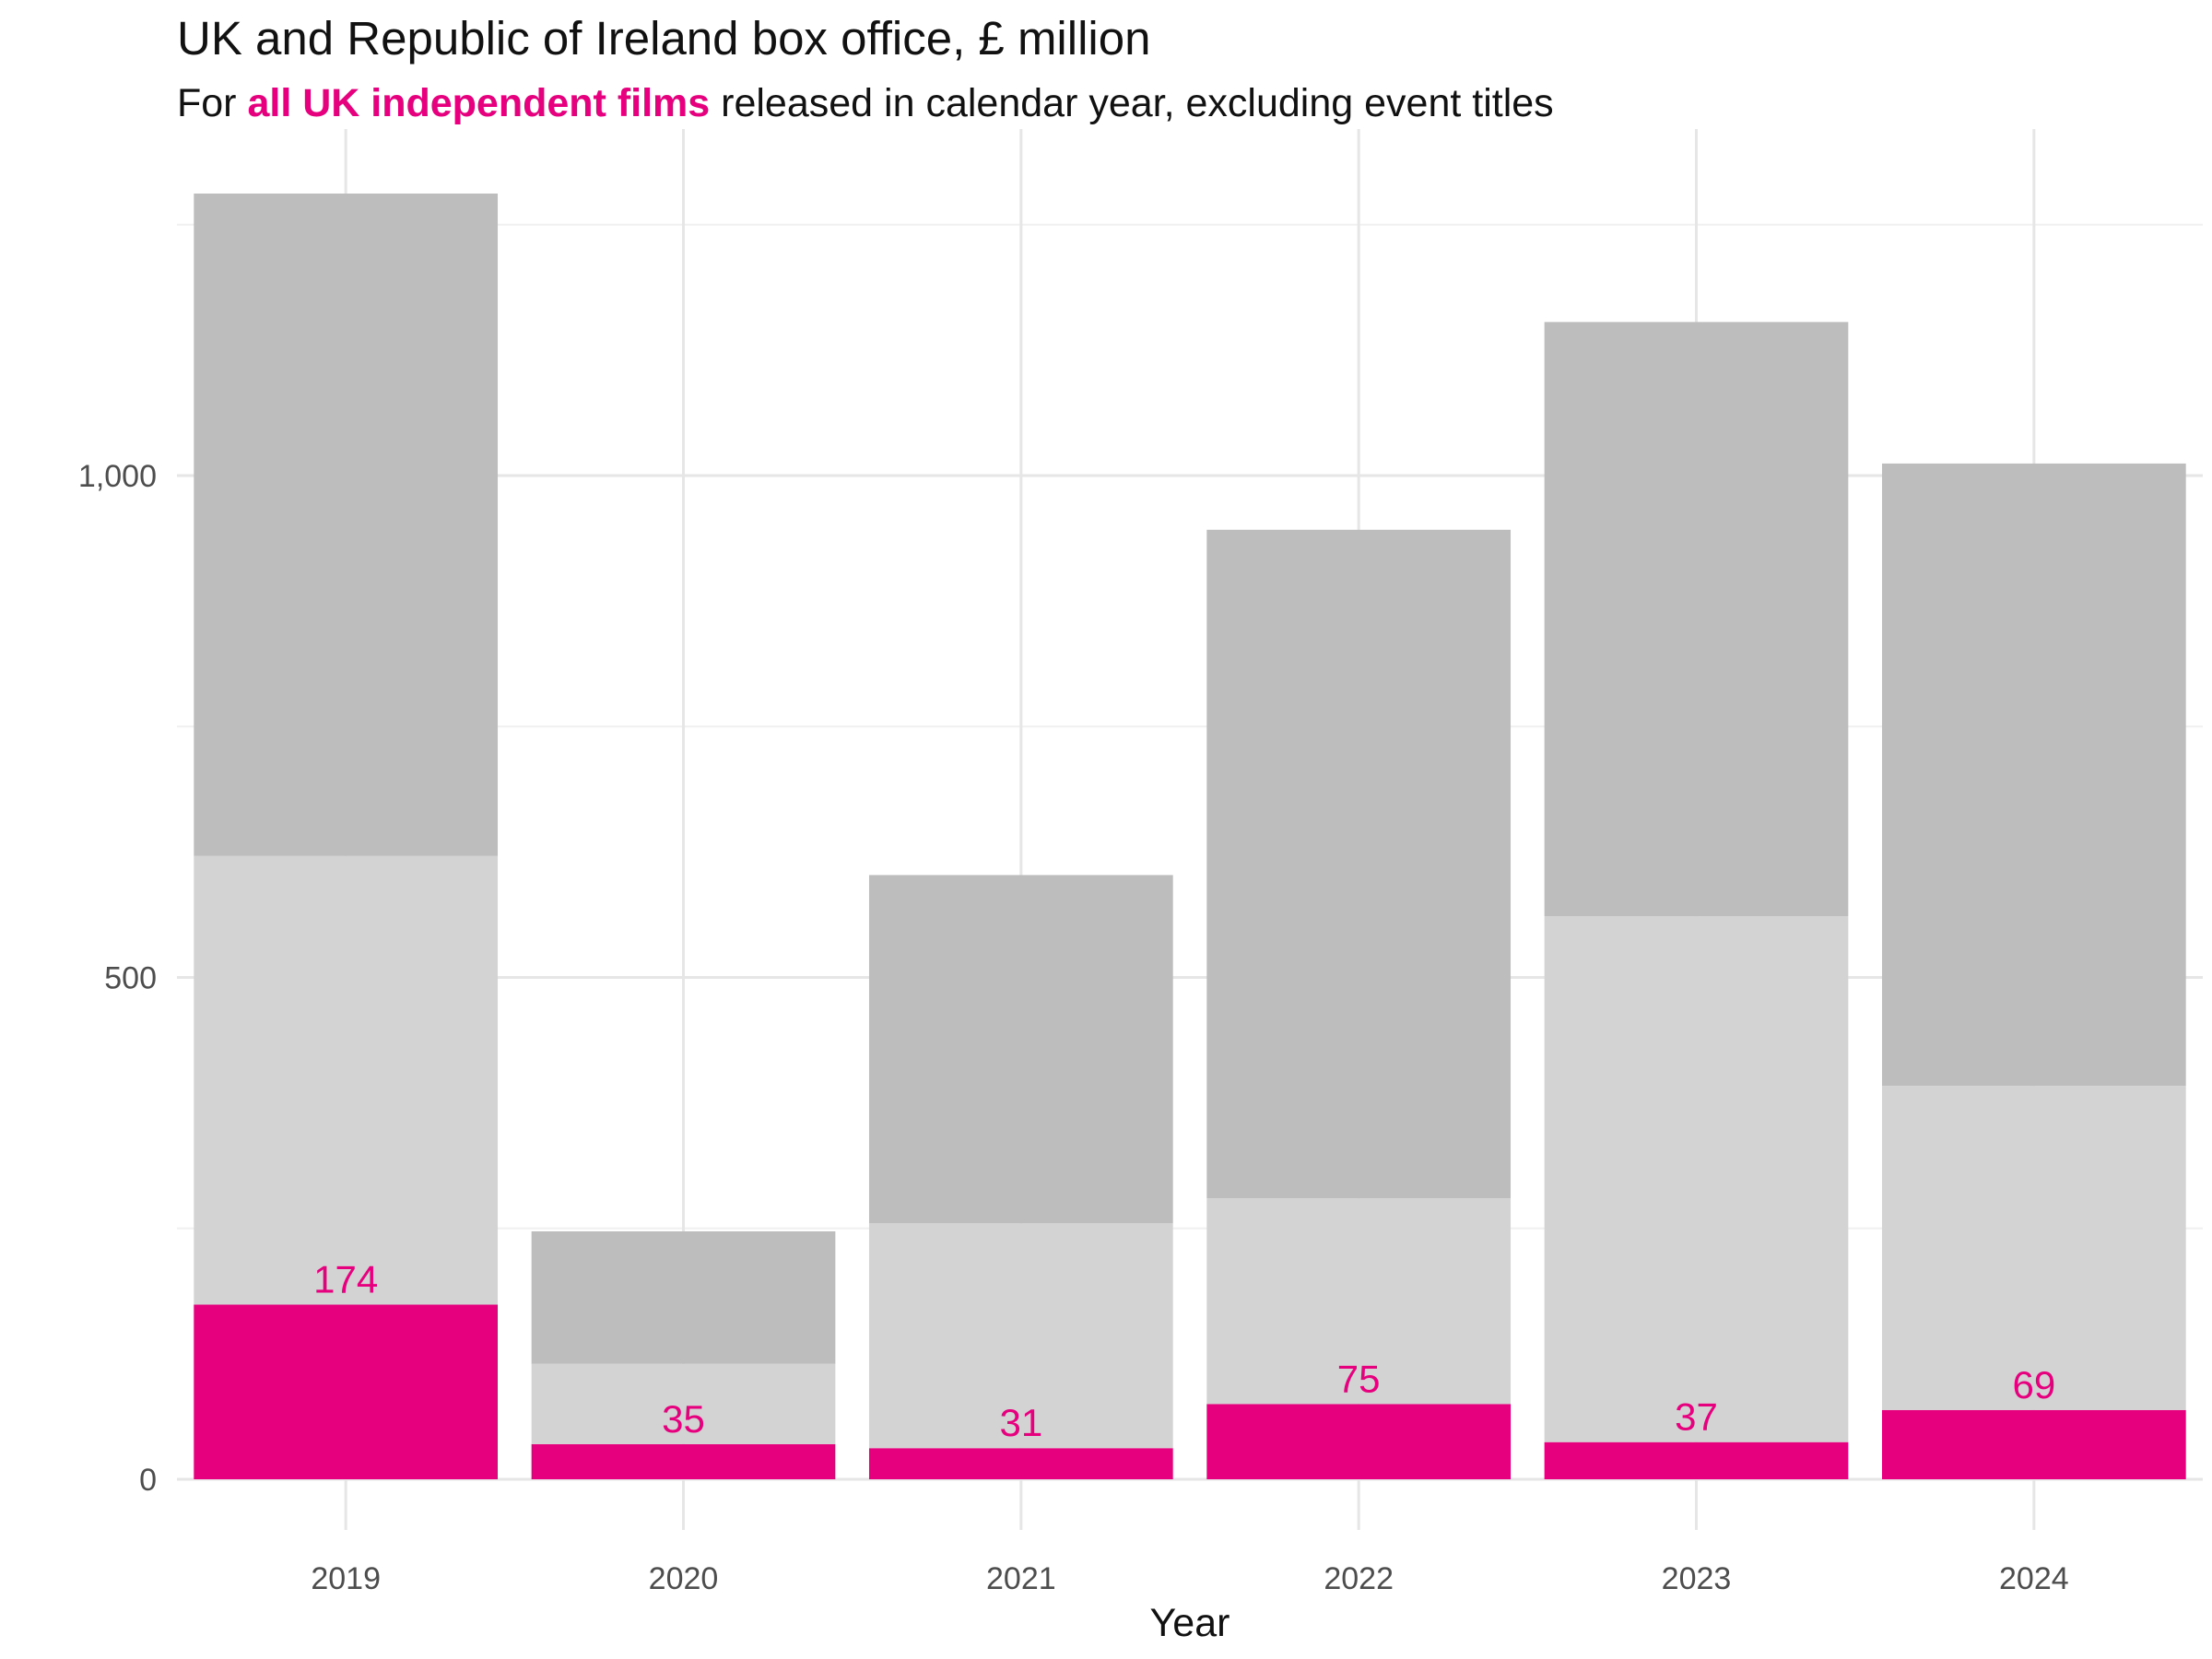 This screenshot has width=2212, height=1659. What do you see at coordinates (2034, 1578) in the screenshot?
I see `x-tick-label: 2024` at bounding box center [2034, 1578].